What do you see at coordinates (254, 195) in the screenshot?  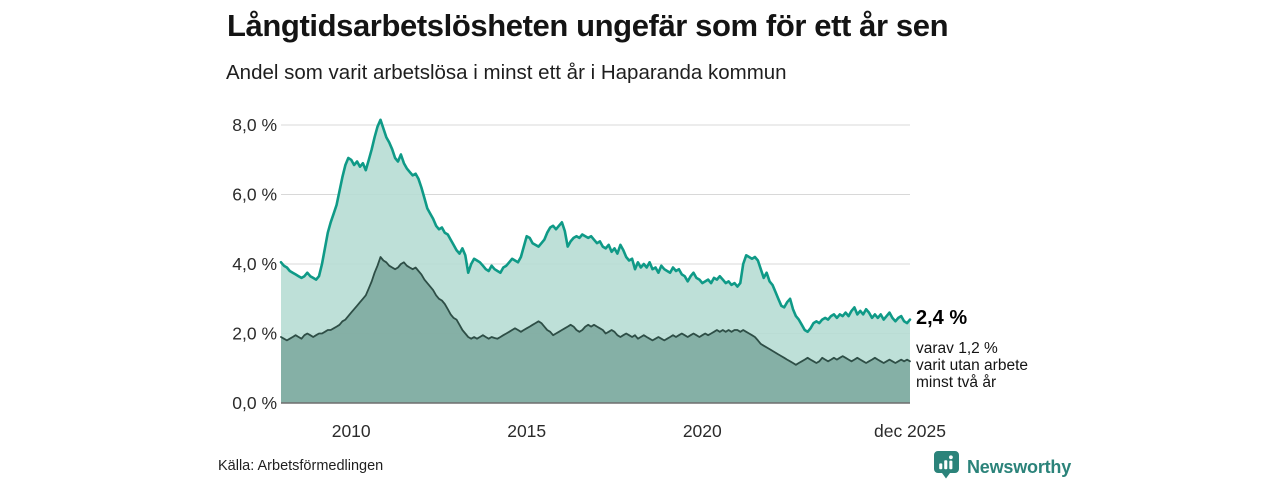 I see `svg-text: 6,0 %` at bounding box center [254, 195].